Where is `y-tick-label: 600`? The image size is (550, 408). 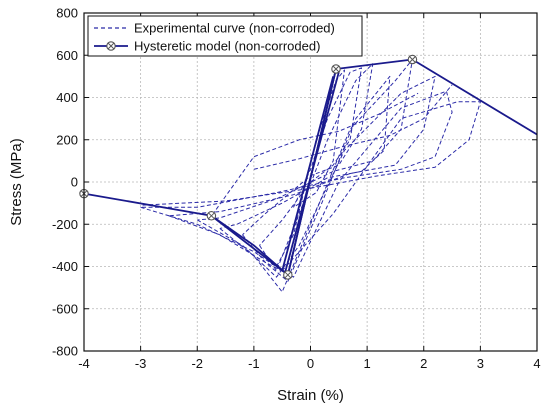 y-tick-label: 600 is located at coordinates (67, 55).